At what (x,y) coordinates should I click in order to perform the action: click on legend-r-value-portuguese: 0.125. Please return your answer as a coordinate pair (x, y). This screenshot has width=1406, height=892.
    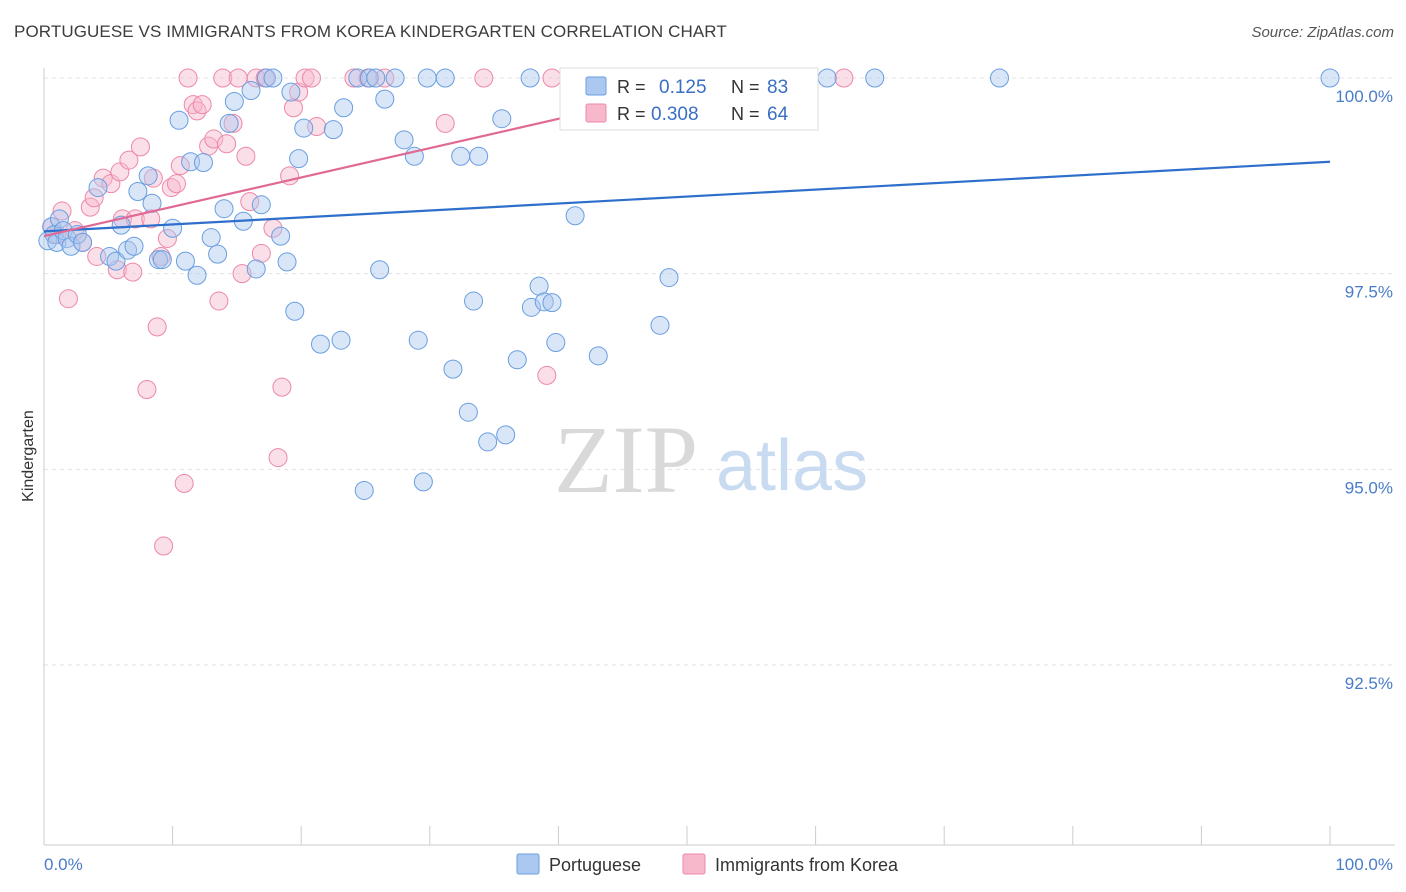
    Looking at the image, I should click on (683, 87).